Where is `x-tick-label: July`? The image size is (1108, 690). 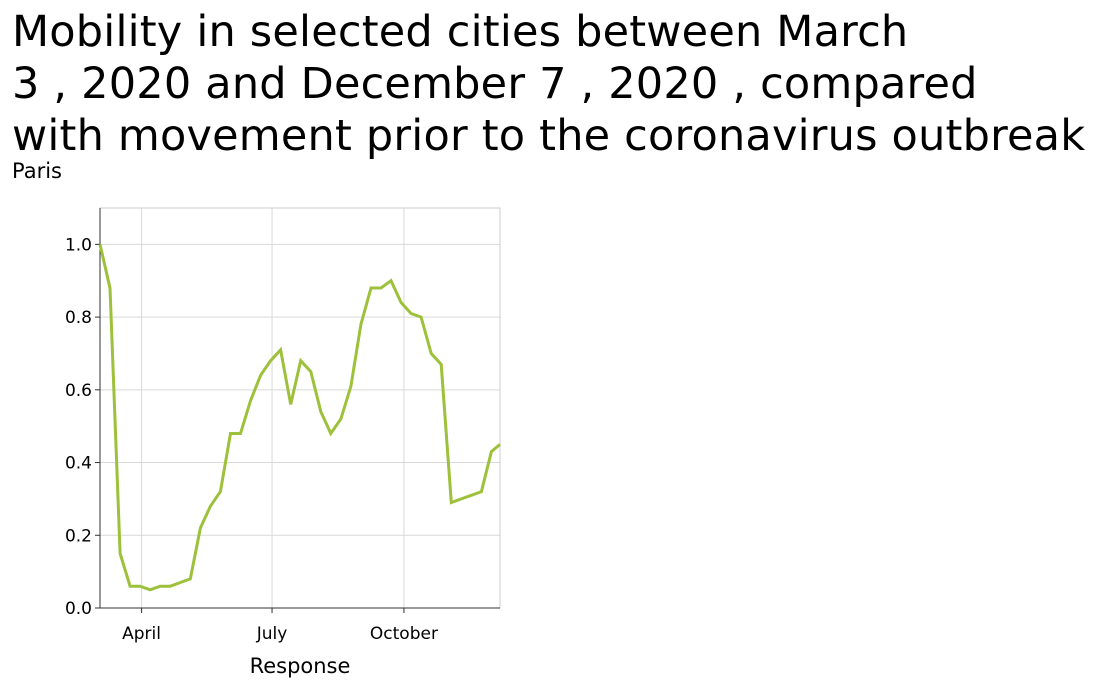
x-tick-label: July is located at coordinates (272, 634).